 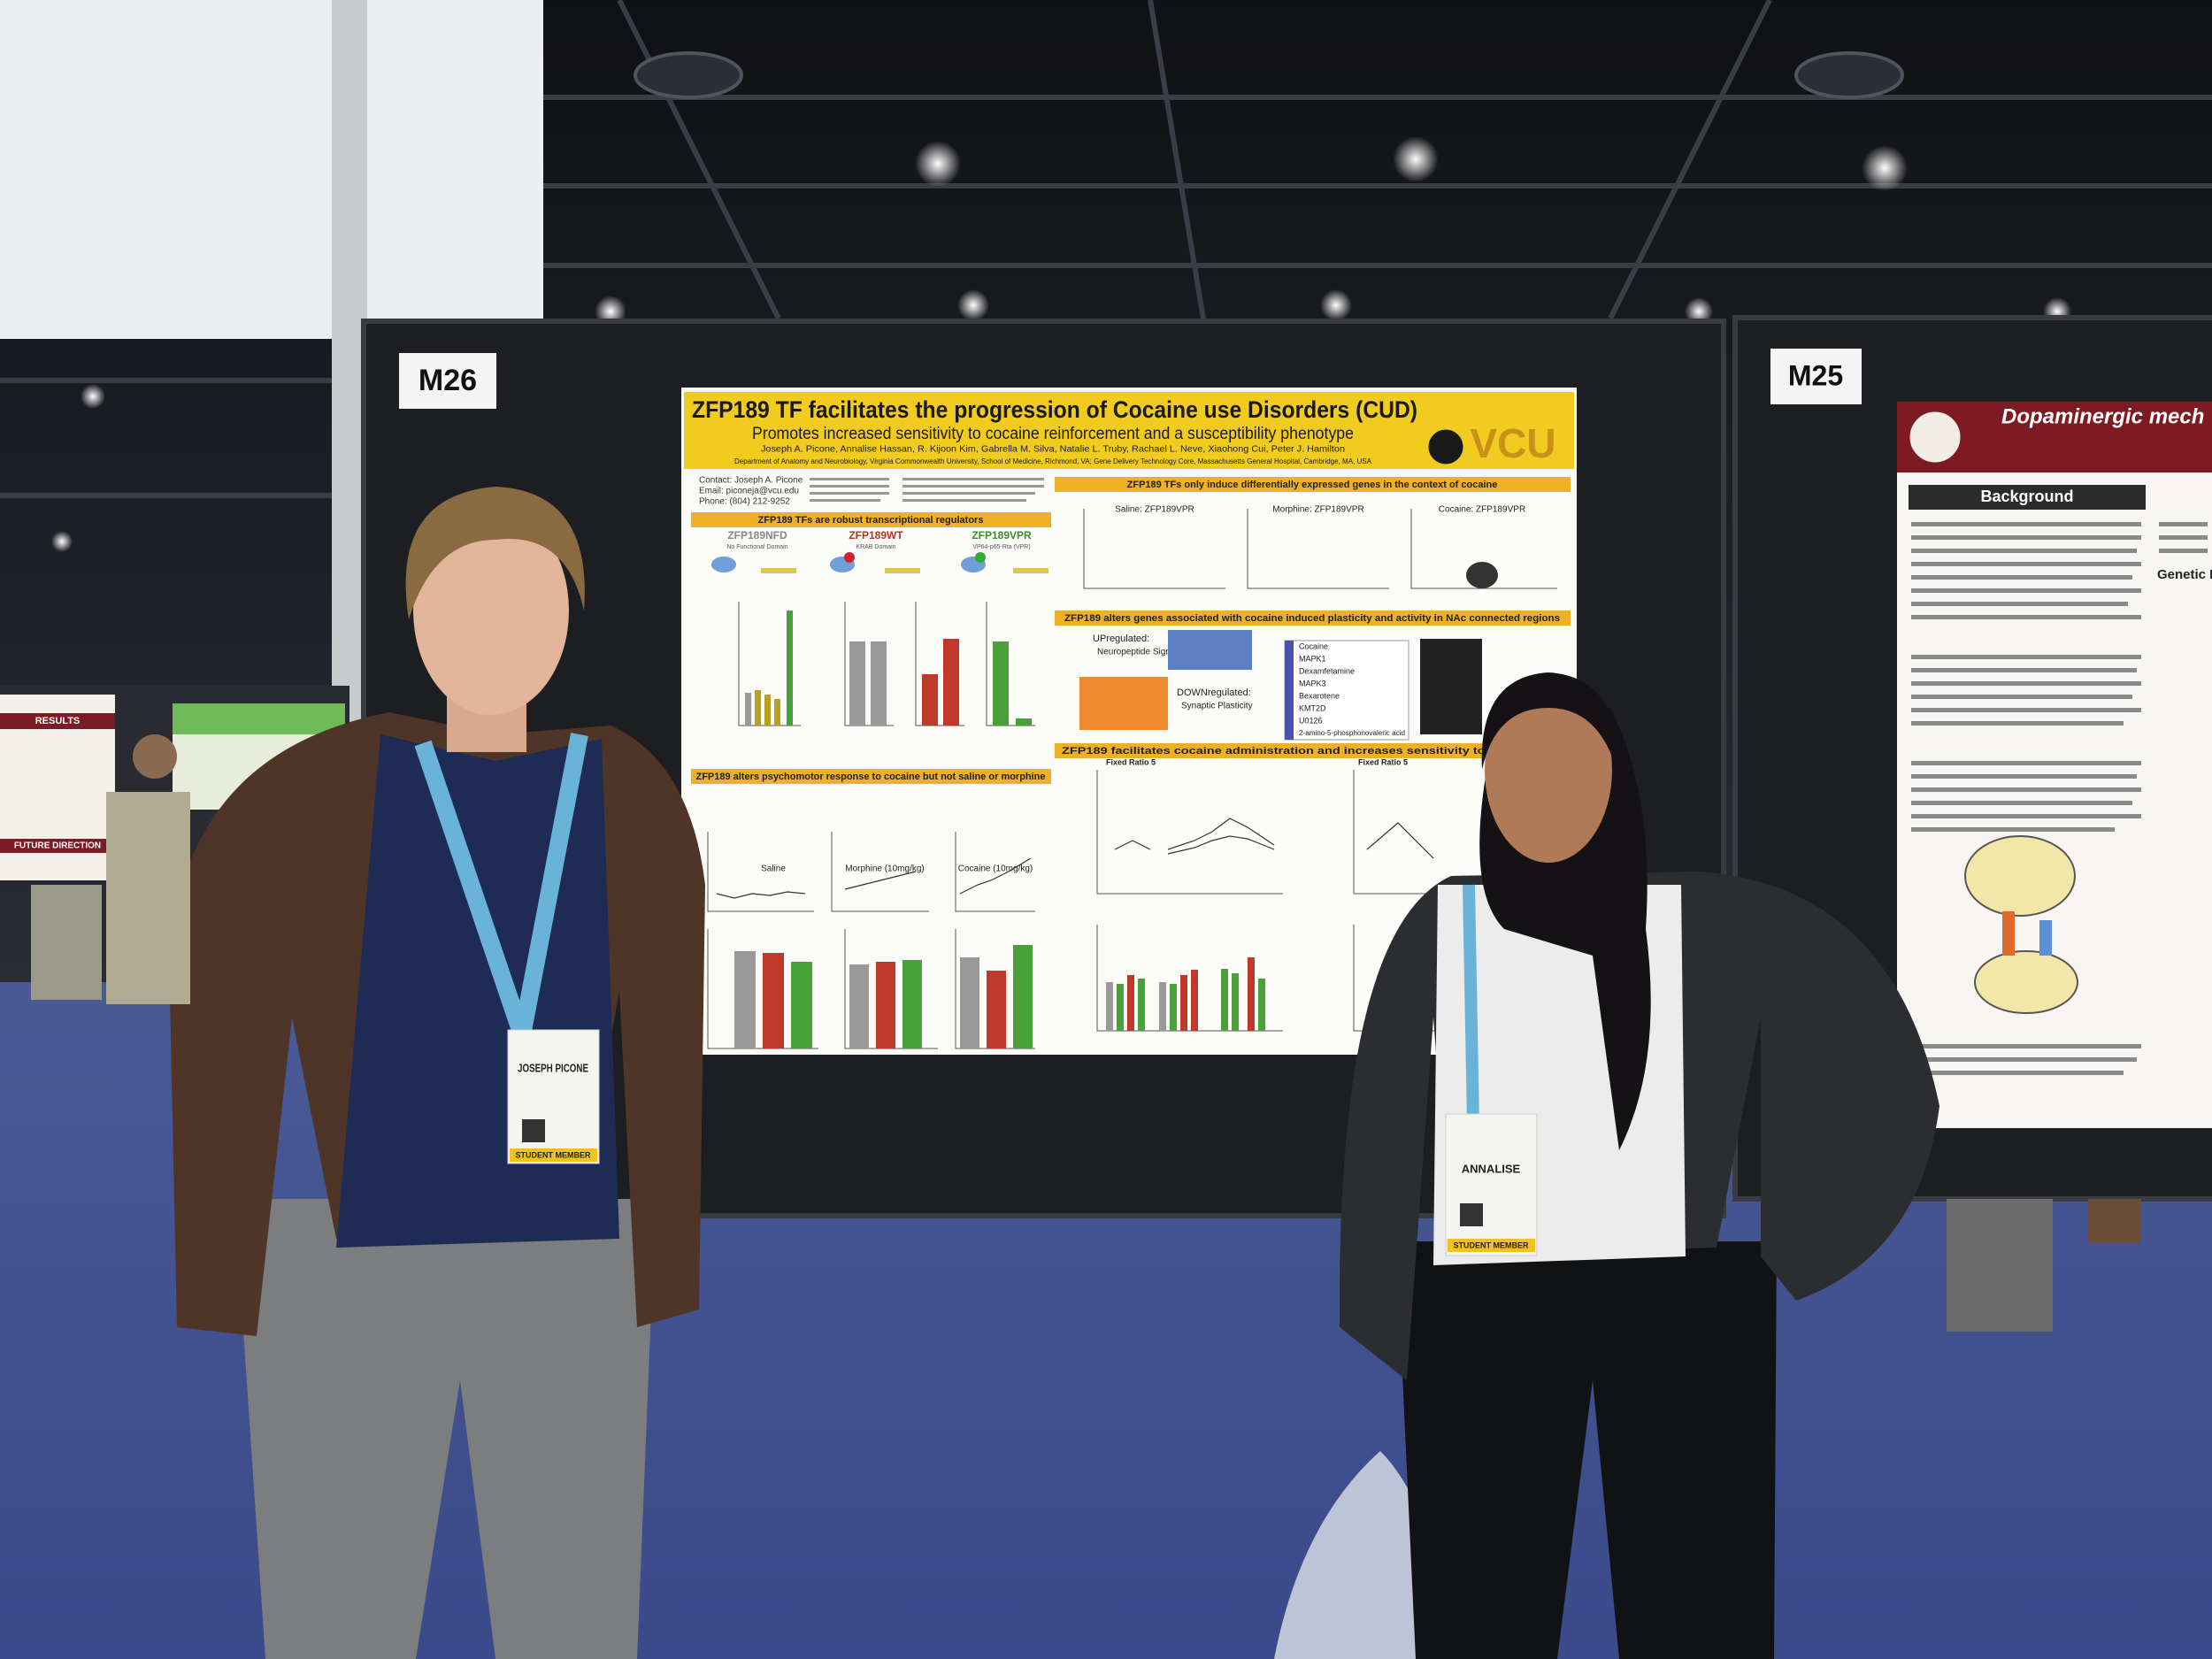 I want to click on right-poster-seal, so click(x=1935, y=437).